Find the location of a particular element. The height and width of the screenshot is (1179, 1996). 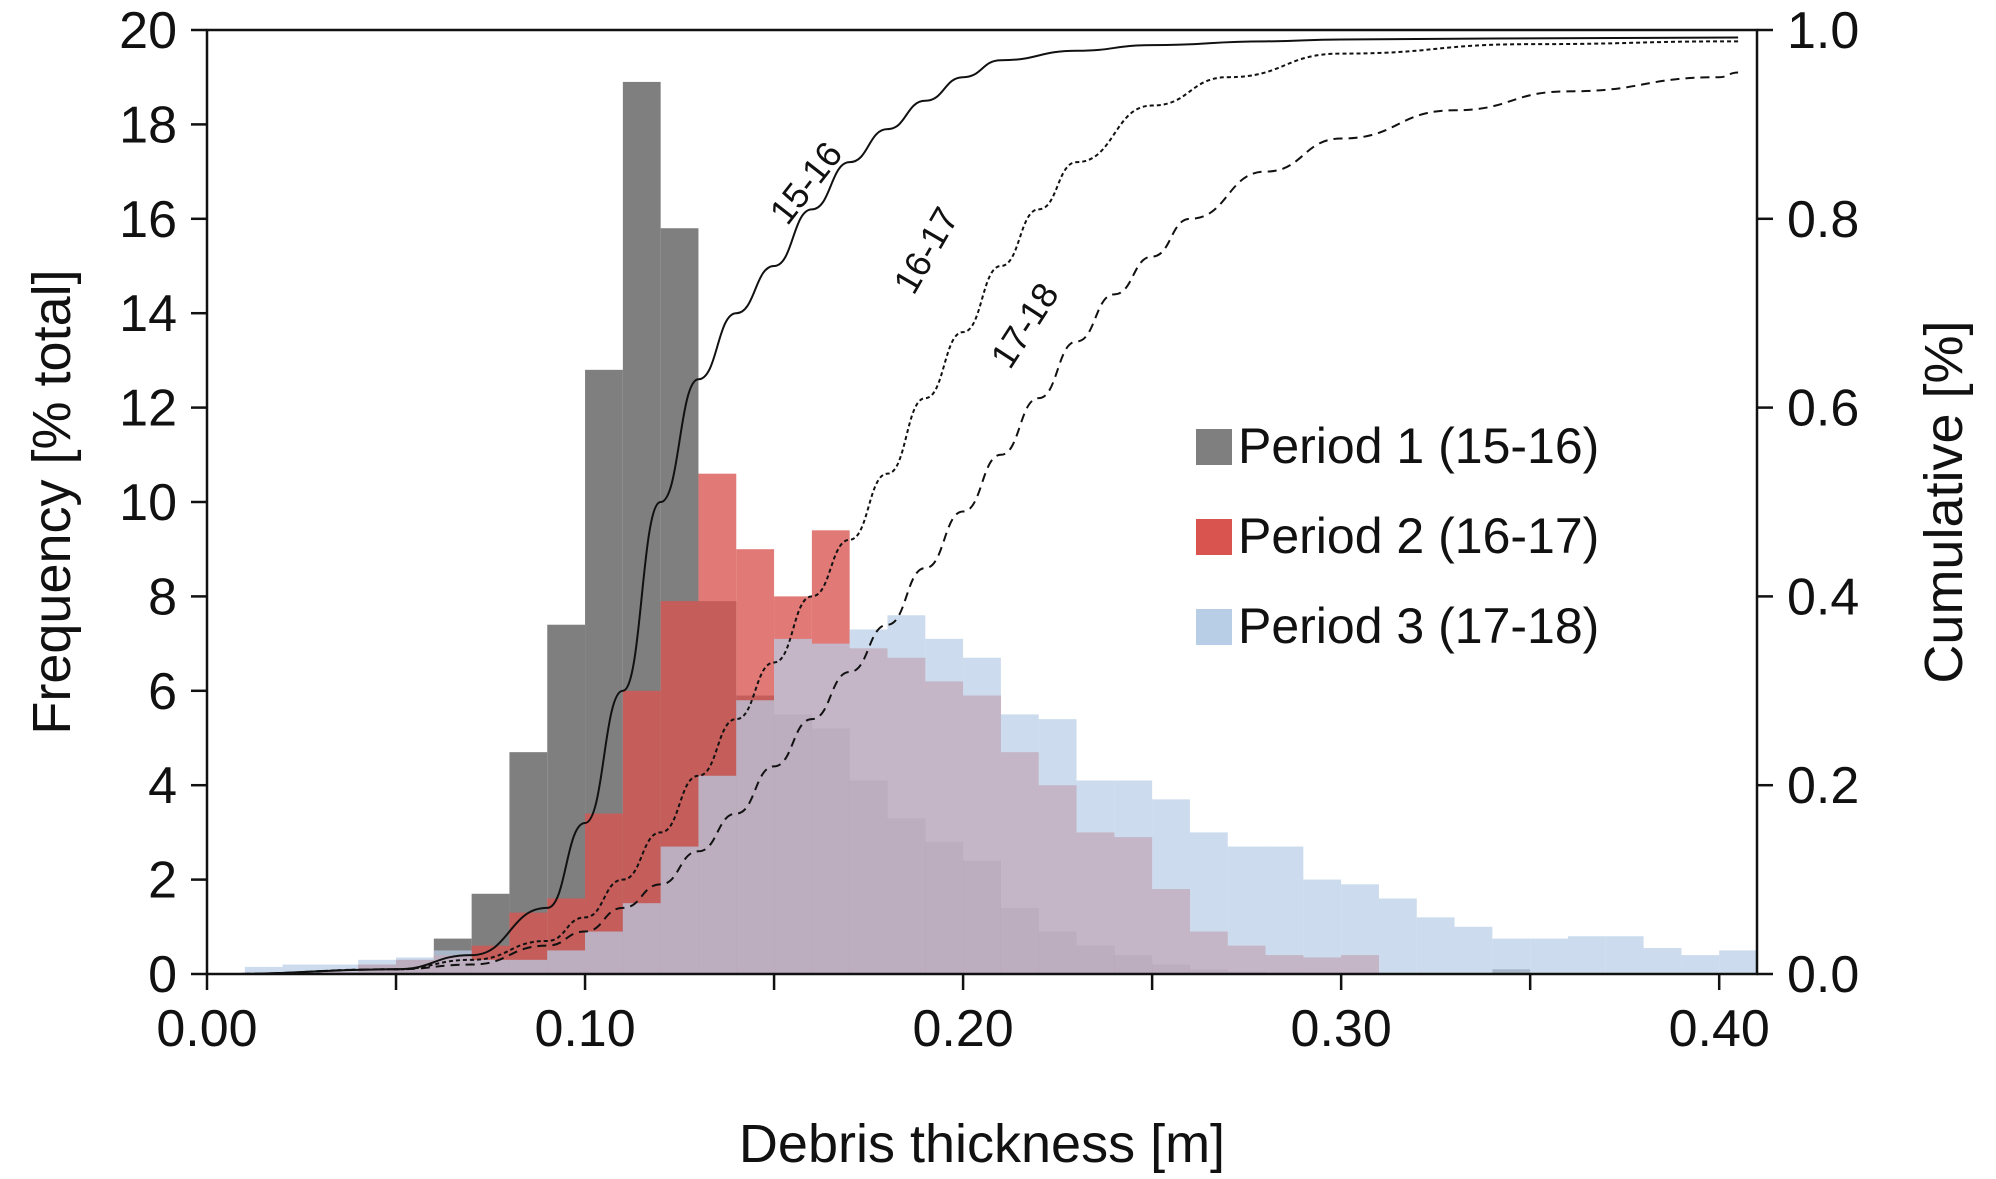

legend-label-period-3: Period 3 (17-18) is located at coordinates (1418, 626).